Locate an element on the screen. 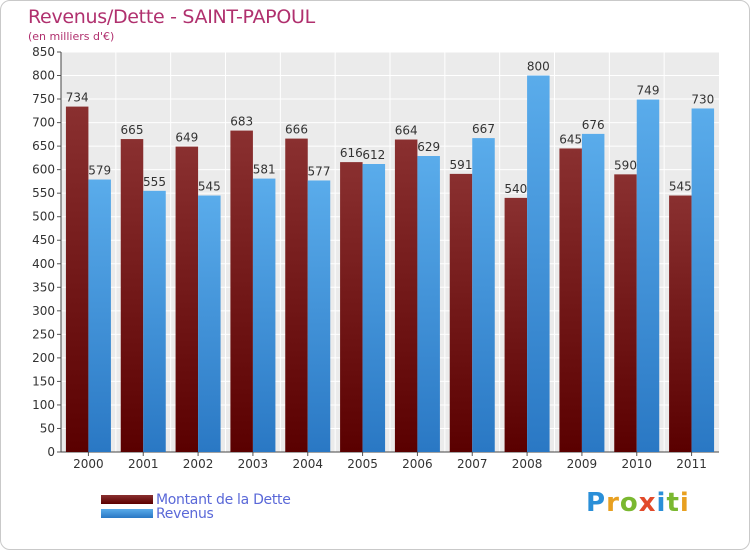 This screenshot has width=750, height=550. data-label: 664 is located at coordinates (406, 131).